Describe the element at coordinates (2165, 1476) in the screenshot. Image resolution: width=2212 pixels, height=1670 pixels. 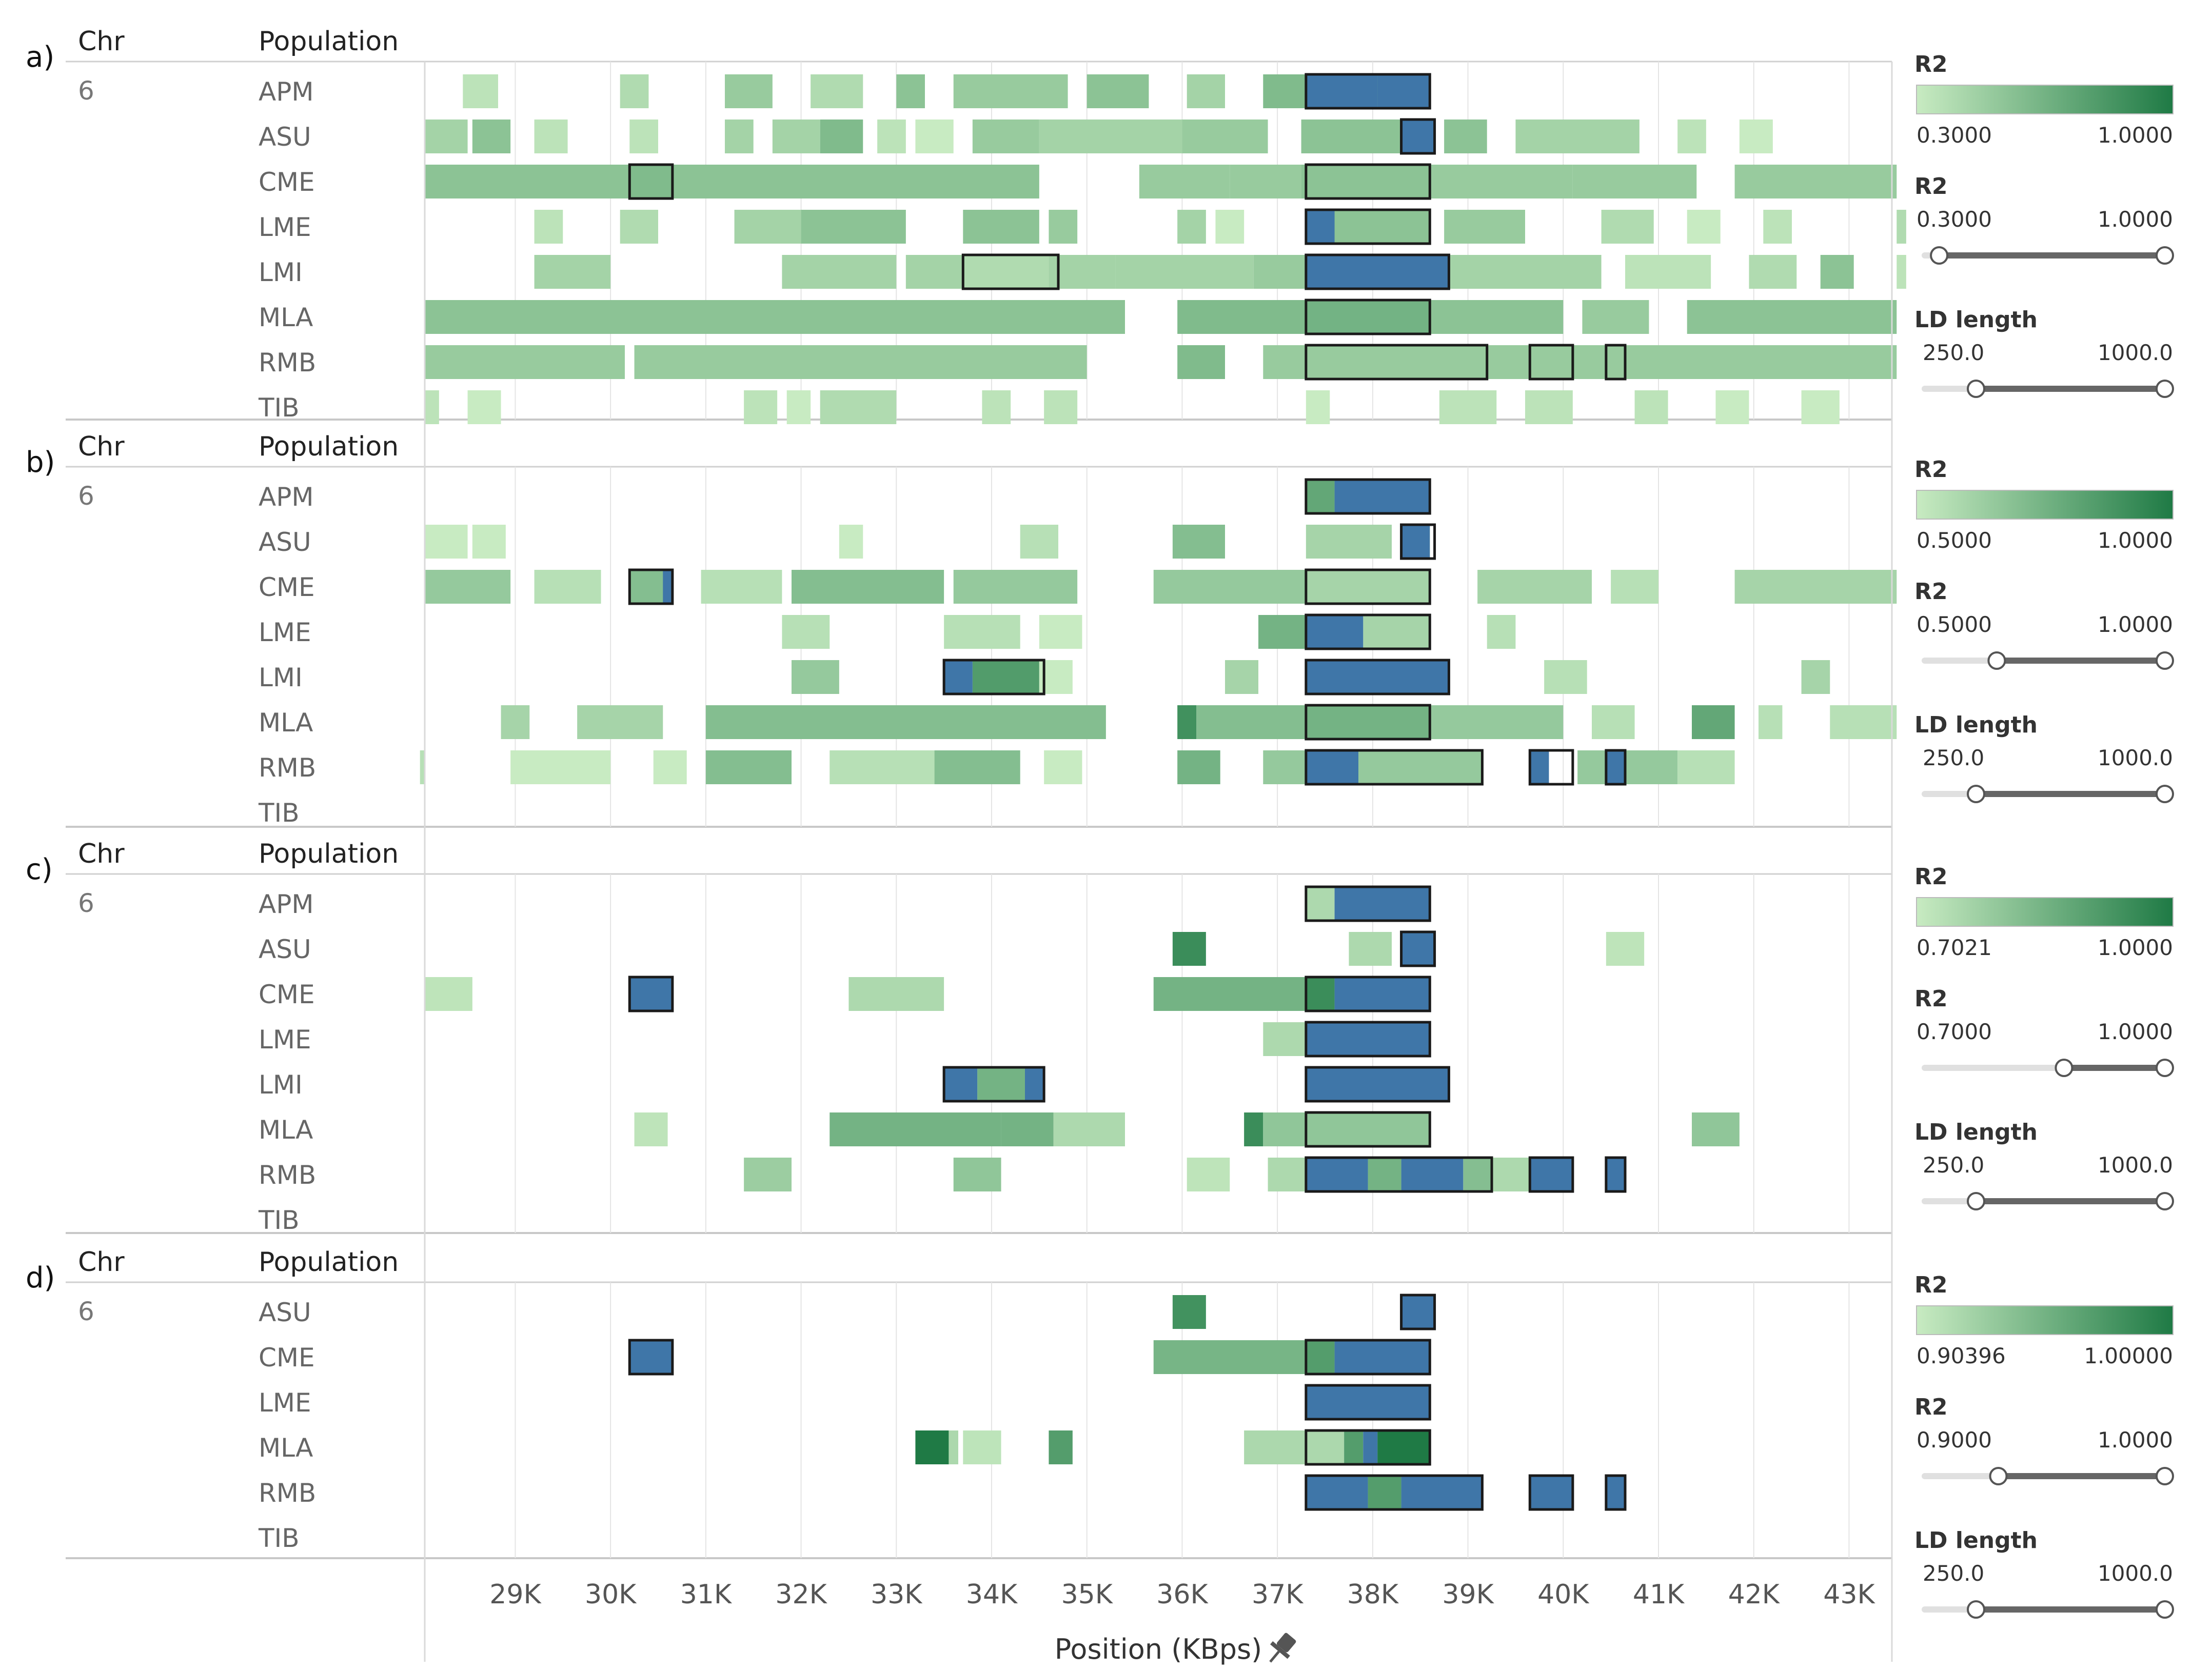
I see `r2-filter-max-handle` at that location.